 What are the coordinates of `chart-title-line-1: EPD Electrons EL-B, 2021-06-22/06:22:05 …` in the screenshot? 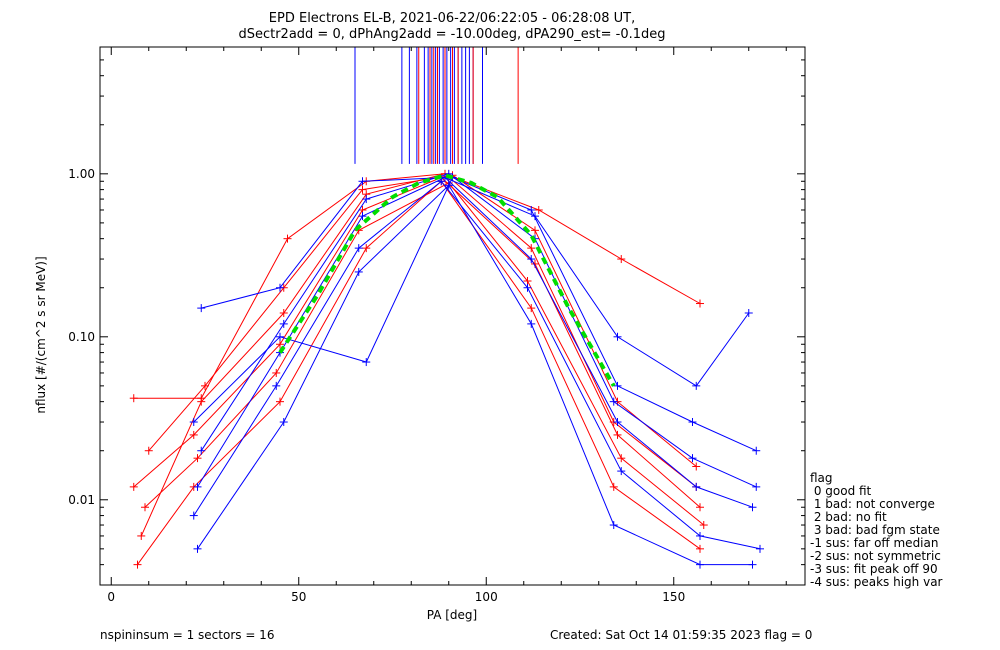 It's located at (452, 18).